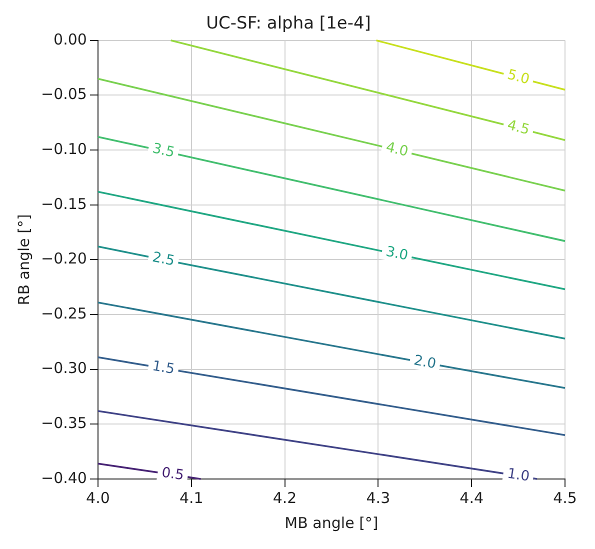 This screenshot has width=595, height=549. What do you see at coordinates (64, 477) in the screenshot?
I see `y-tick-label: −0.40` at bounding box center [64, 477].